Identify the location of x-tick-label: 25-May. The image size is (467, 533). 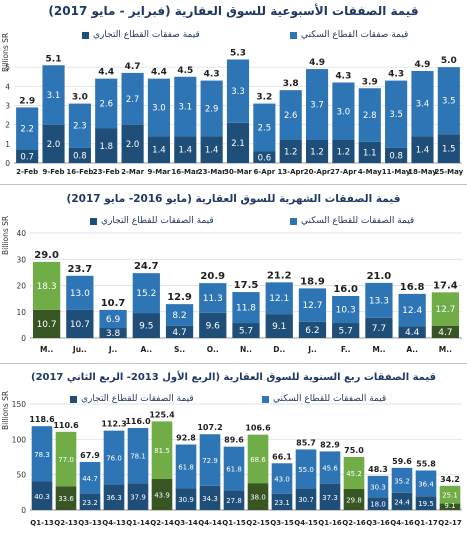
(448, 172).